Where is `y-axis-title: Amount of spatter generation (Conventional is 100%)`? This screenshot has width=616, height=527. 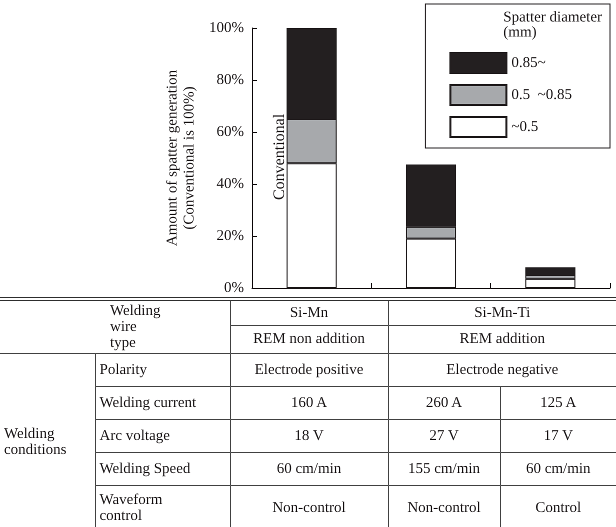
y-axis-title: Amount of spatter generation (Conventional is 100%) is located at coordinates (181, 157).